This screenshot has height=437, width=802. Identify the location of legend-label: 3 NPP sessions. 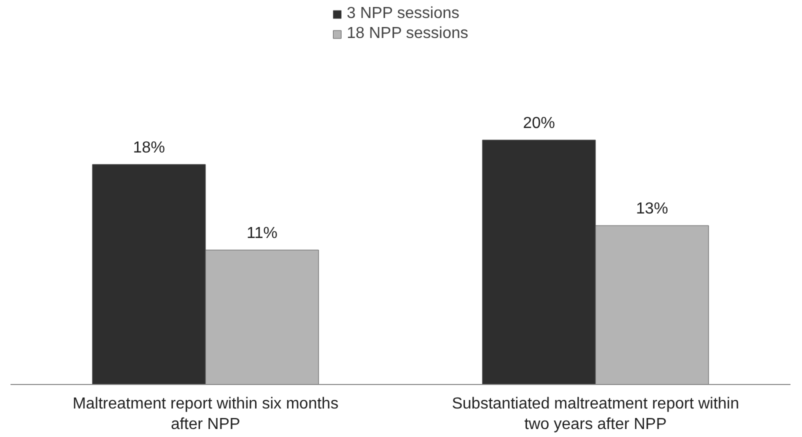
(403, 14).